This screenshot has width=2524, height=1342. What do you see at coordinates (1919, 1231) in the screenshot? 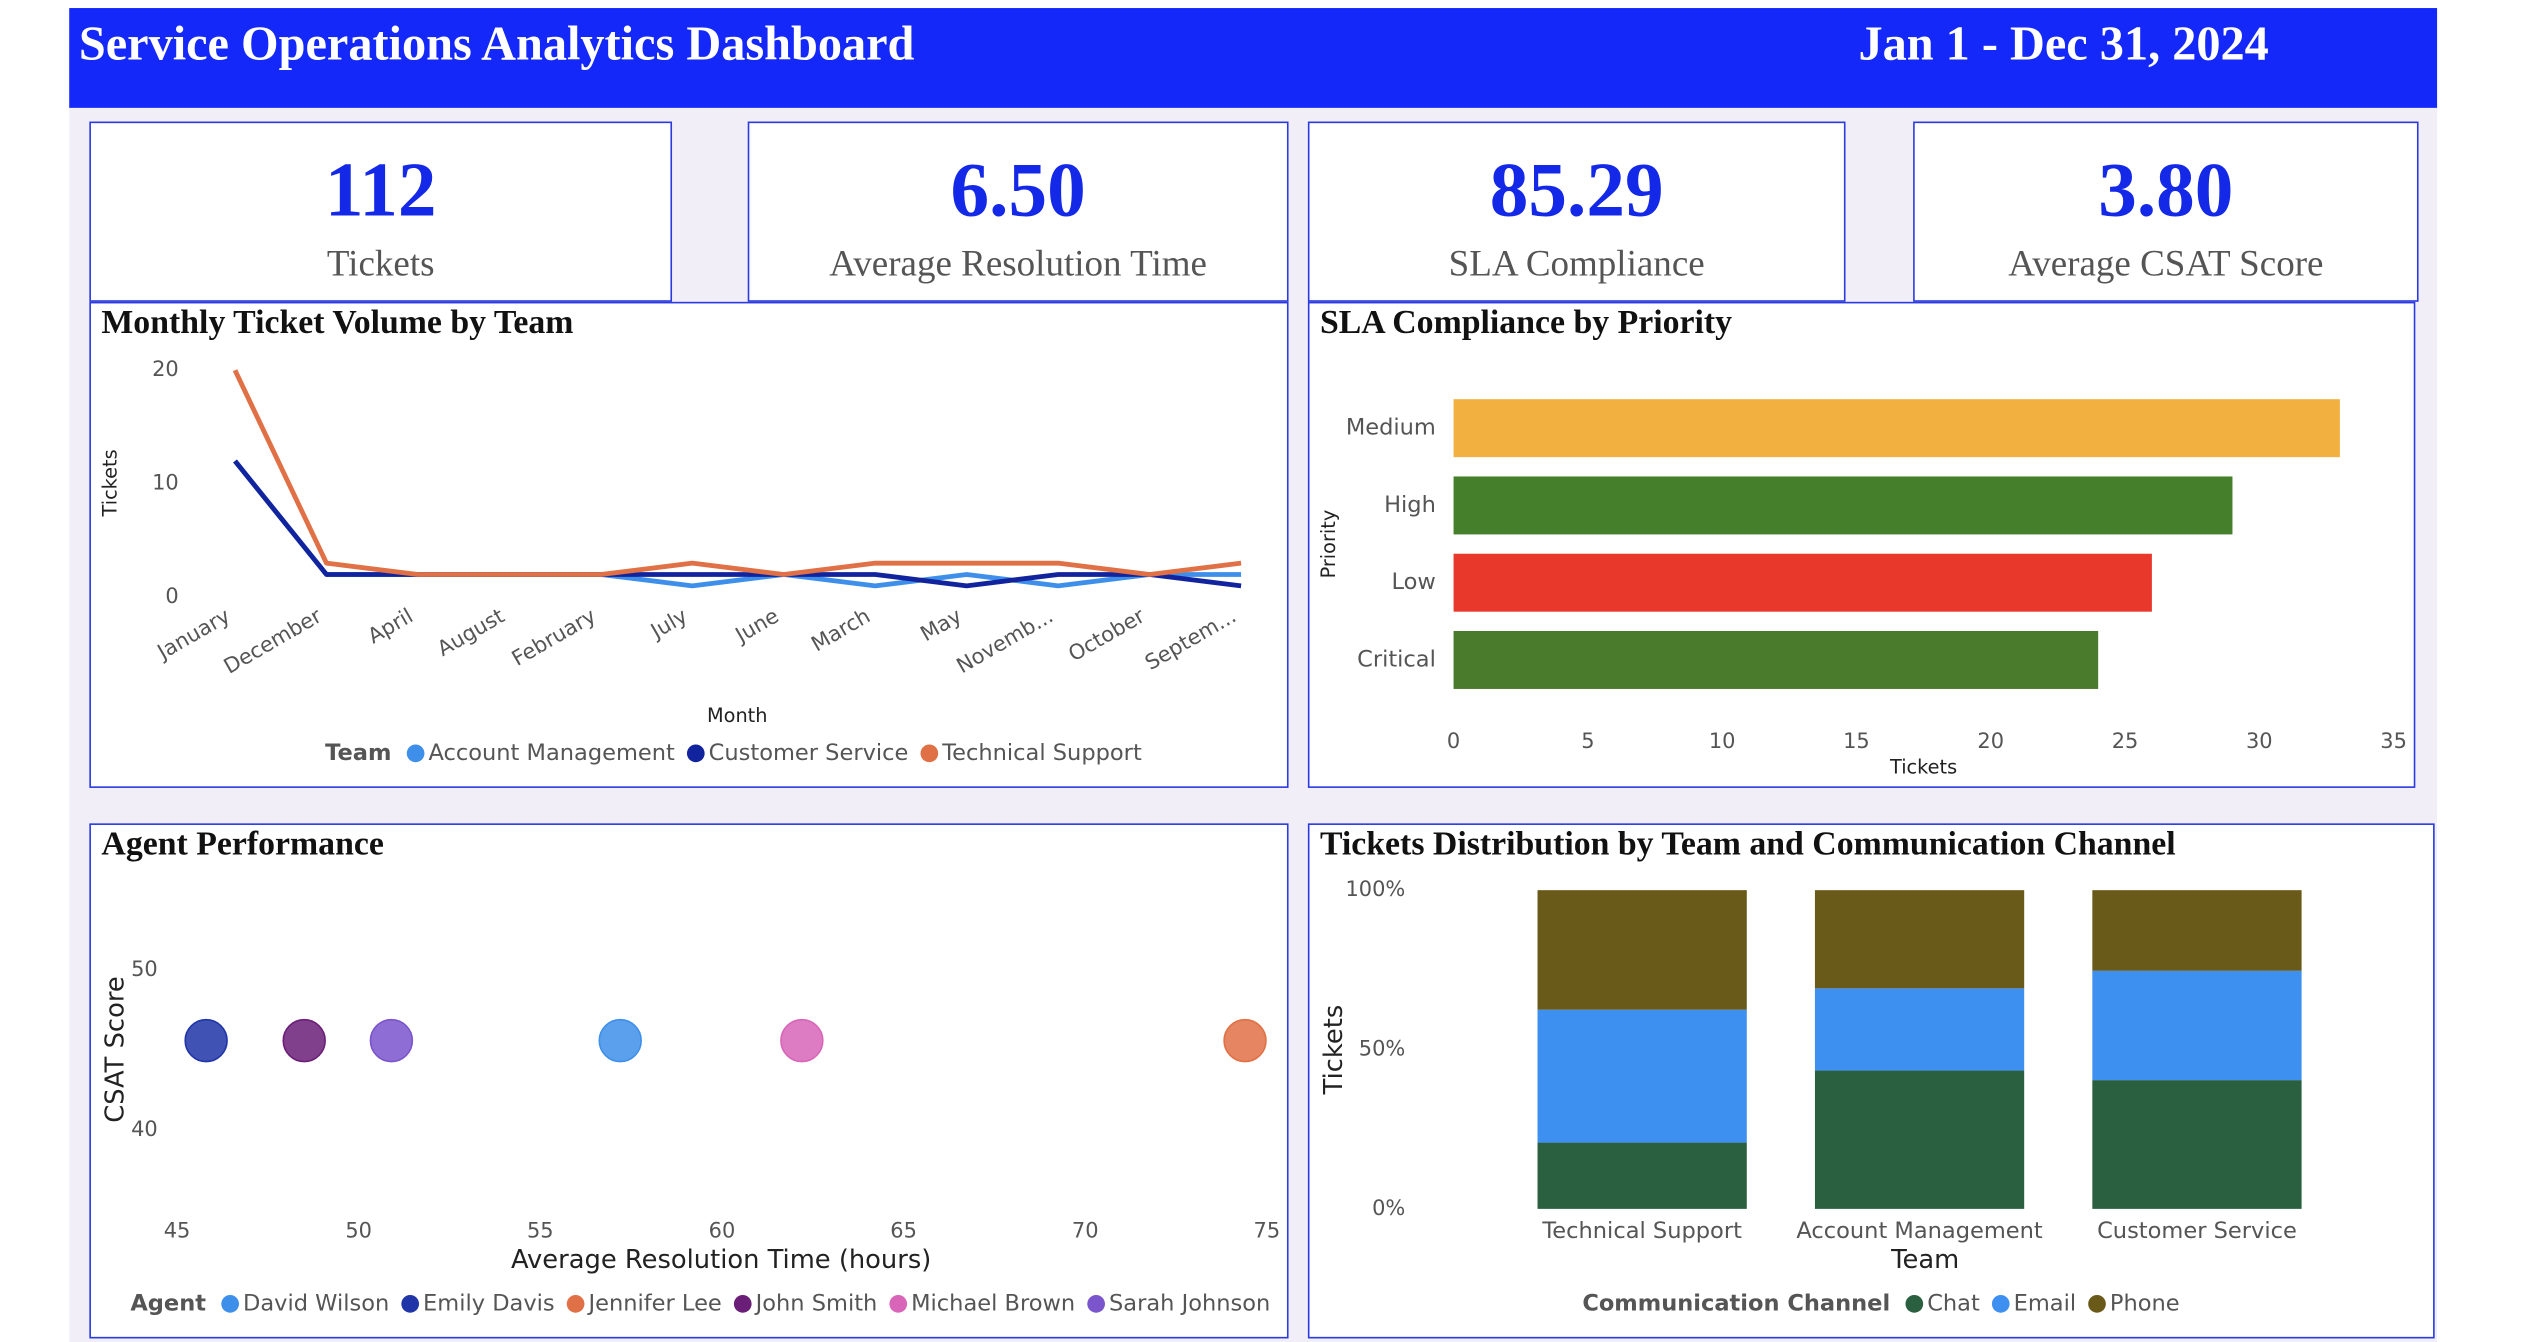
I see `x-tick-label: Account Management` at bounding box center [1919, 1231].